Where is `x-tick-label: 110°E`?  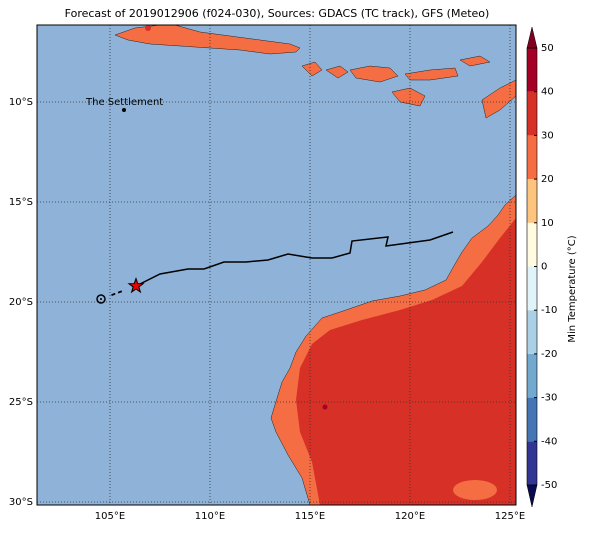 x-tick-label: 110°E is located at coordinates (210, 516).